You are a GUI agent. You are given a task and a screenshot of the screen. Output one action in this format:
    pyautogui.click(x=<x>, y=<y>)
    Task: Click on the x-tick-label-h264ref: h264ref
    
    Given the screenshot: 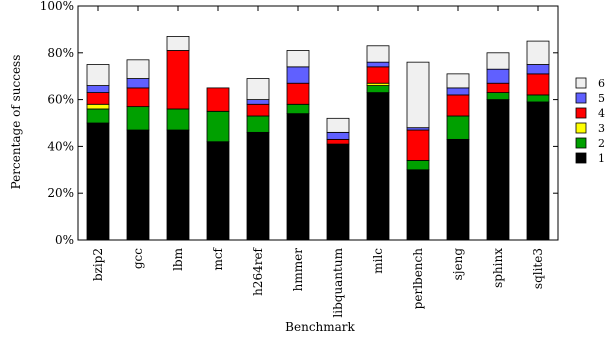 What is the action you would take?
    pyautogui.click(x=258, y=270)
    